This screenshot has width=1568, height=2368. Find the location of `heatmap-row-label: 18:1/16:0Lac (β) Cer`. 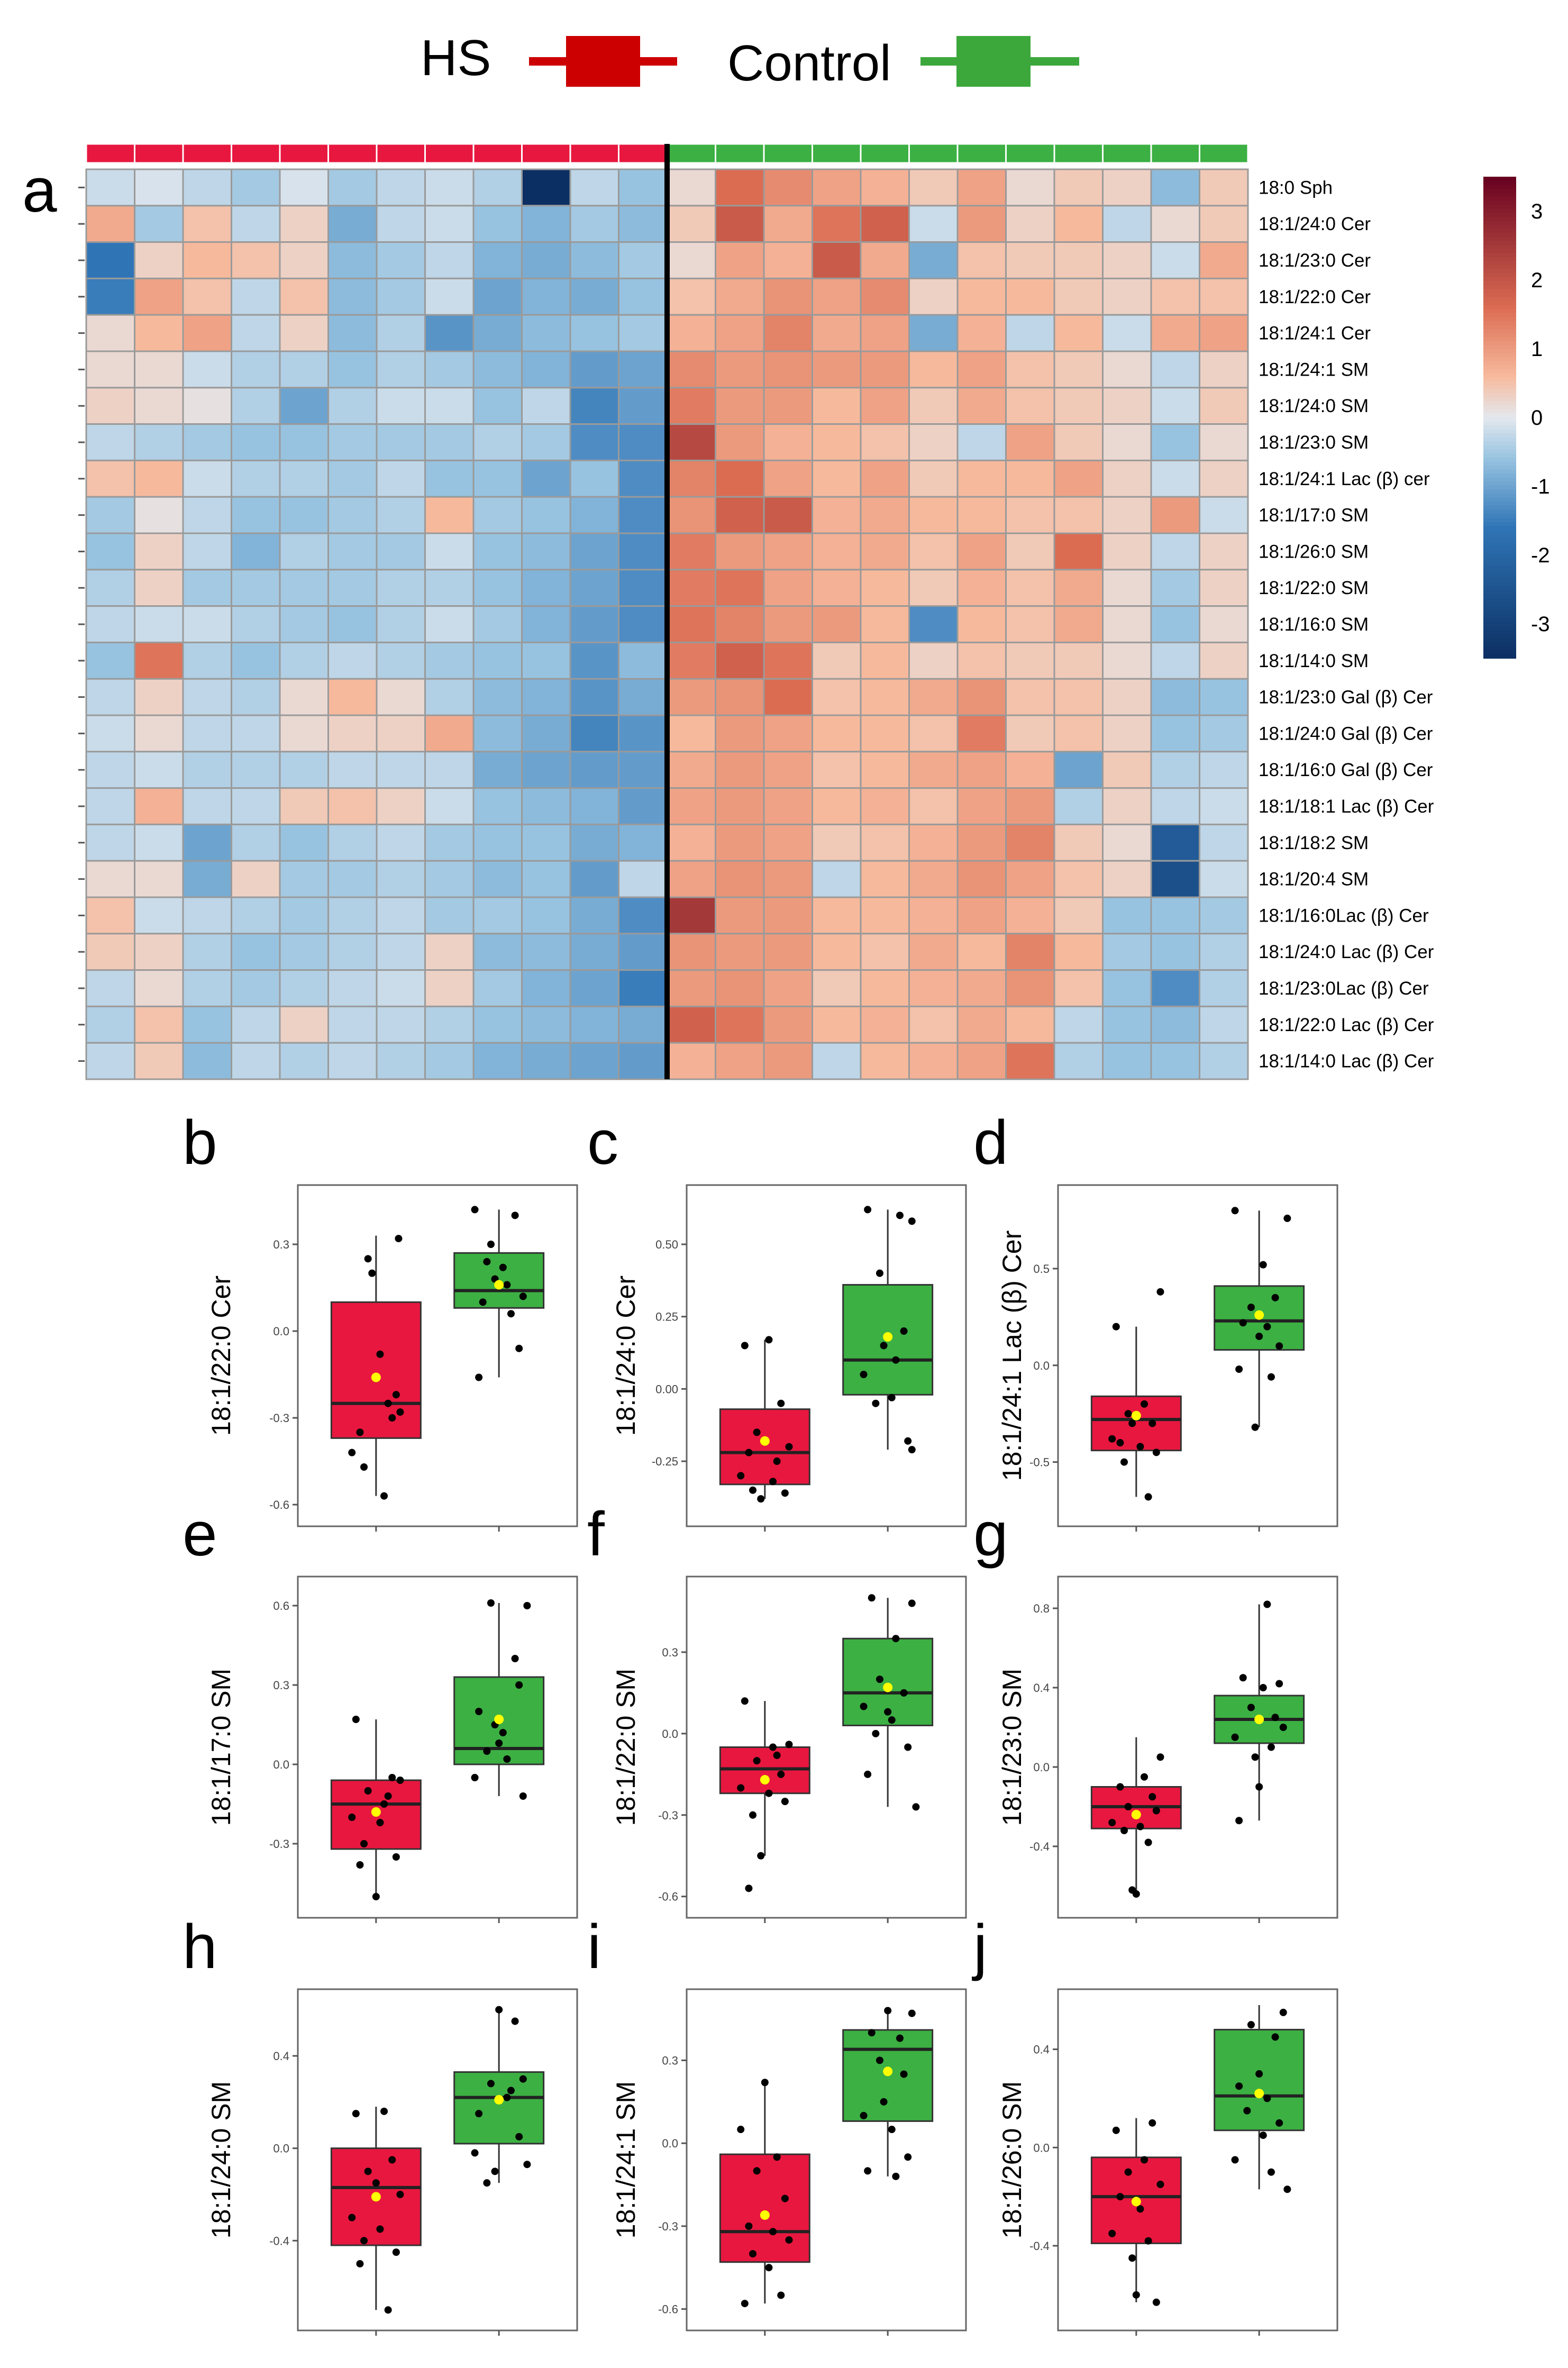

heatmap-row-label: 18:1/16:0Lac (β) Cer is located at coordinates (1344, 915).